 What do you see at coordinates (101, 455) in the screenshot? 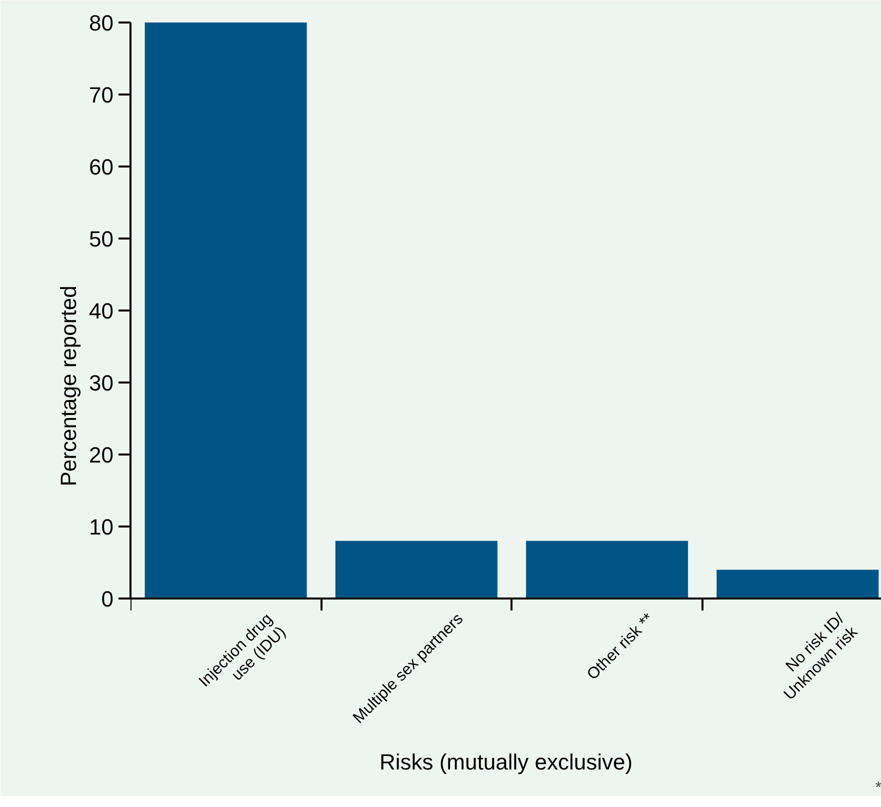
I see `y-tick-label: 20` at bounding box center [101, 455].